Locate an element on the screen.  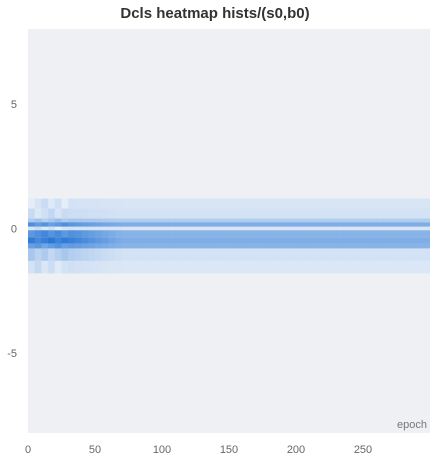
chart-title: Dcls heatmap hists/(s0,b0) is located at coordinates (215, 13).